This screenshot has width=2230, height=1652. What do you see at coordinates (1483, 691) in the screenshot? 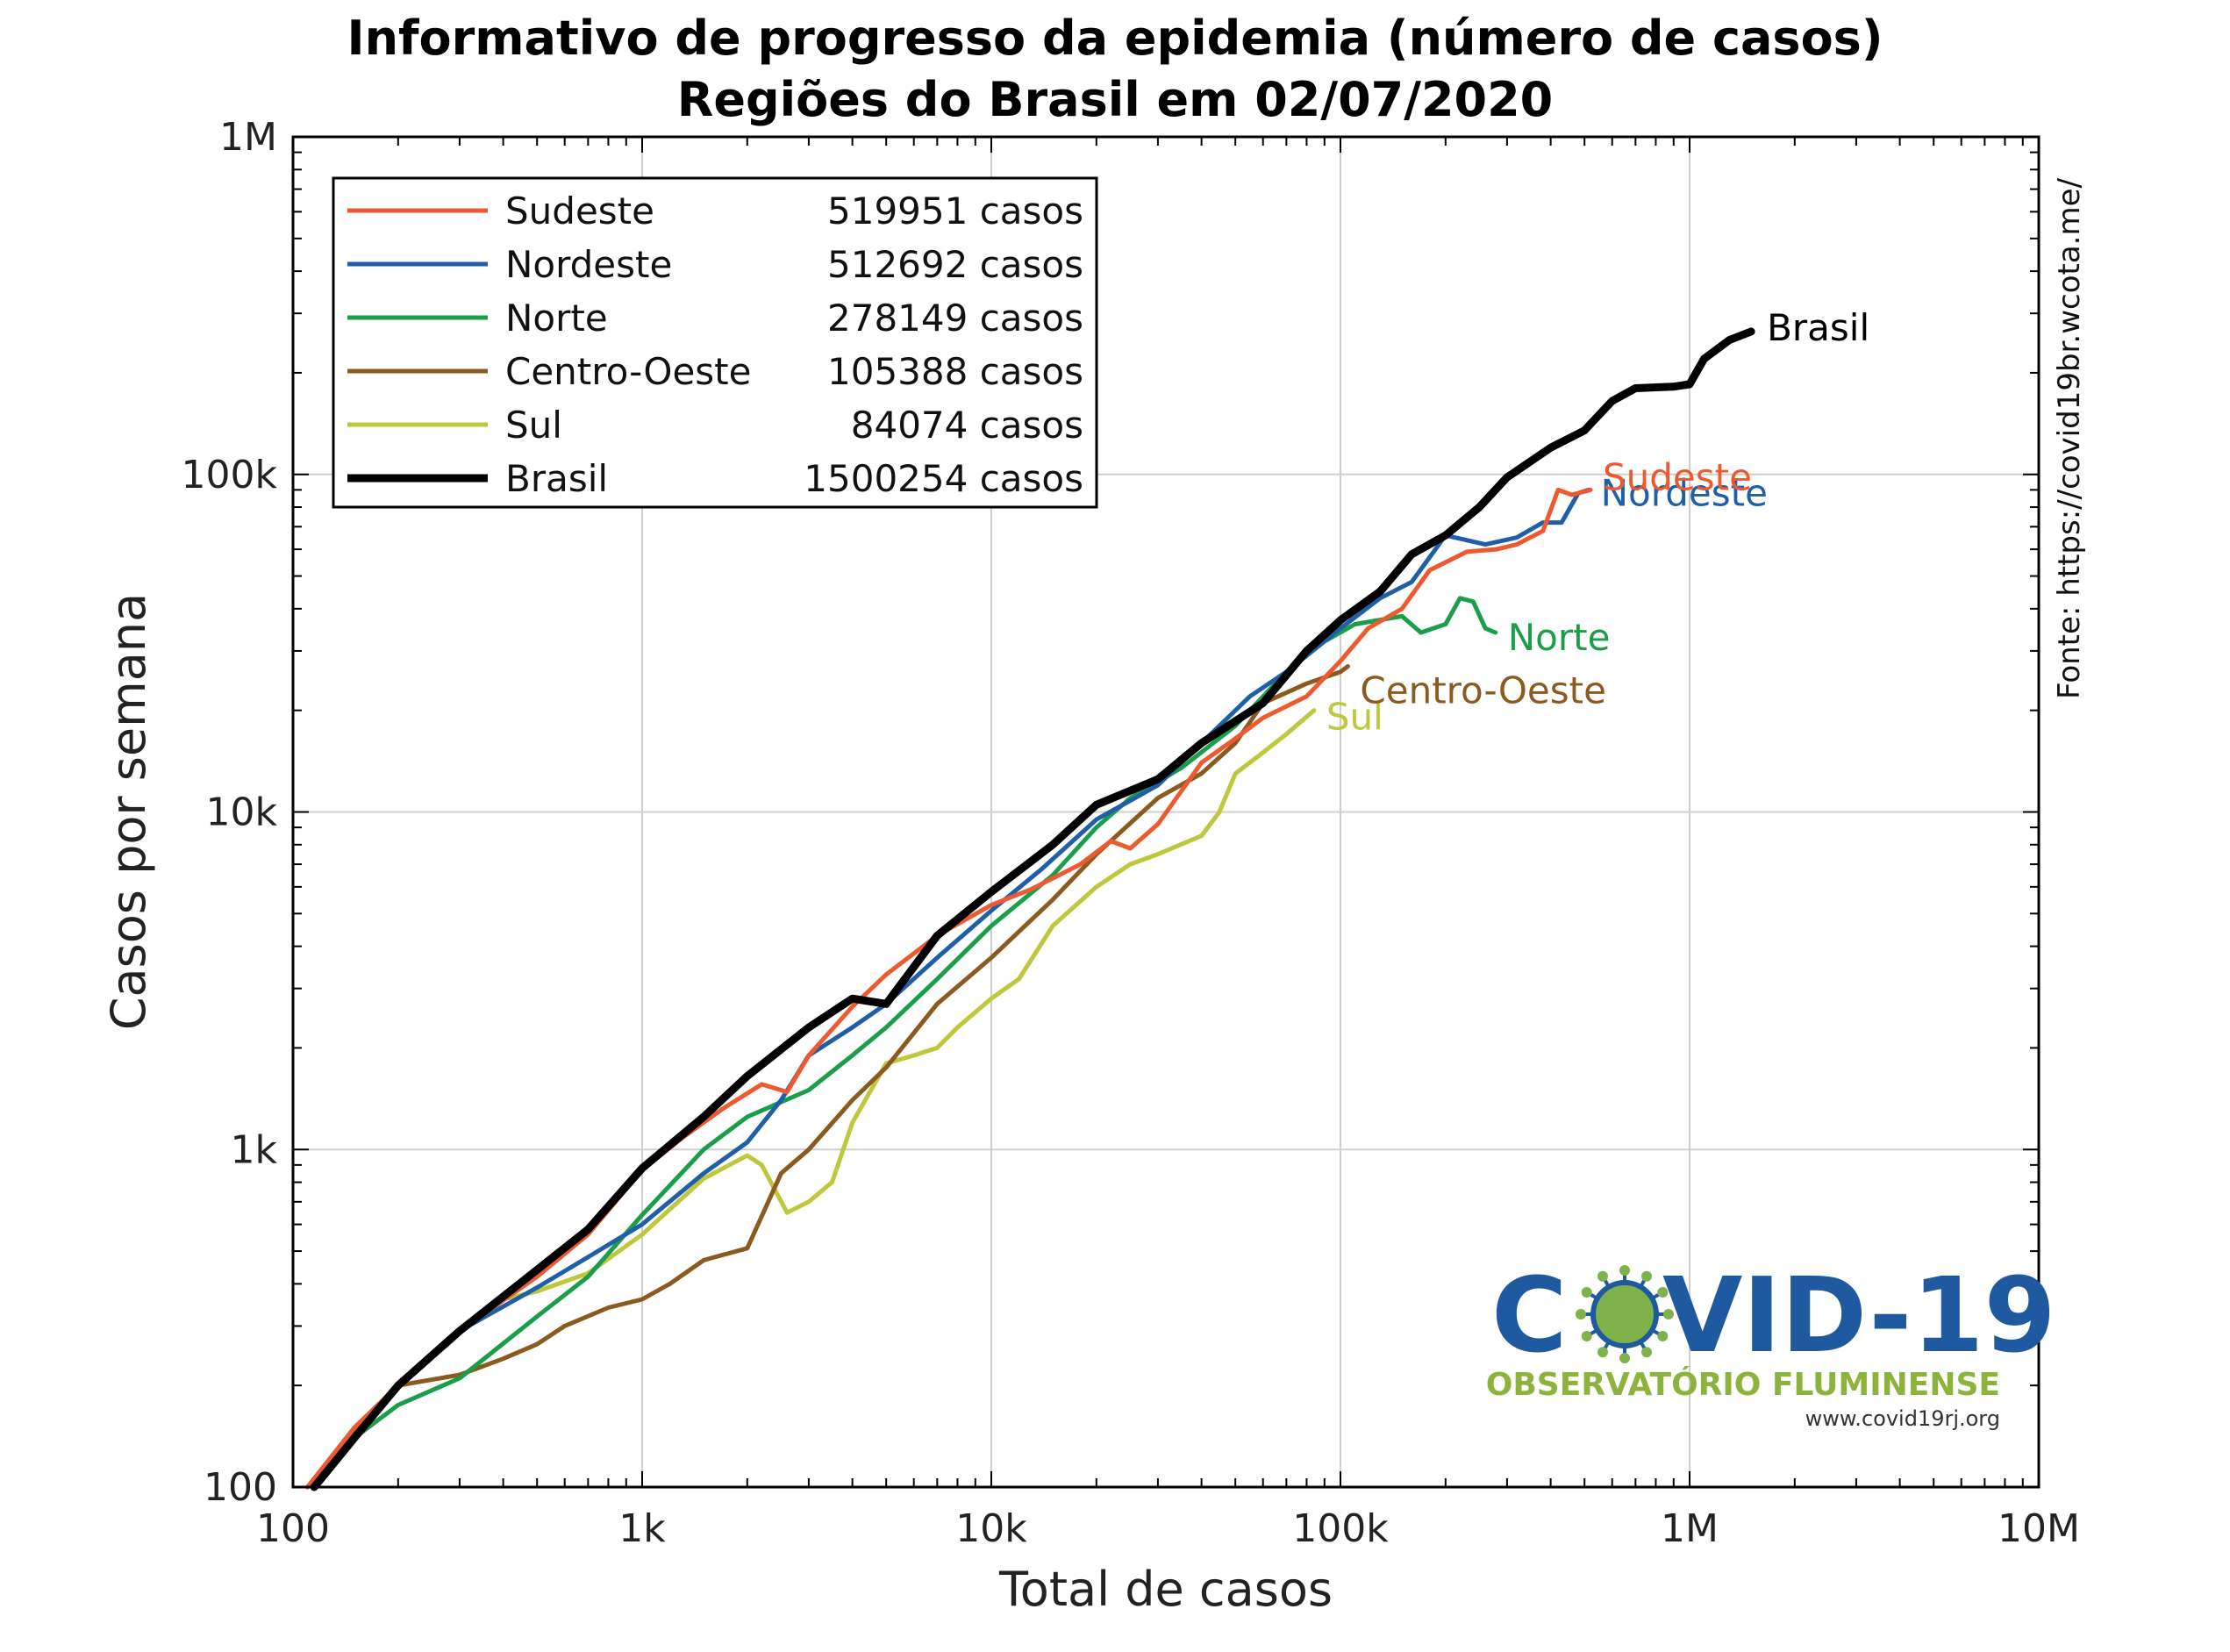
I see `end-label-centro-oeste: Centro-Oeste` at bounding box center [1483, 691].